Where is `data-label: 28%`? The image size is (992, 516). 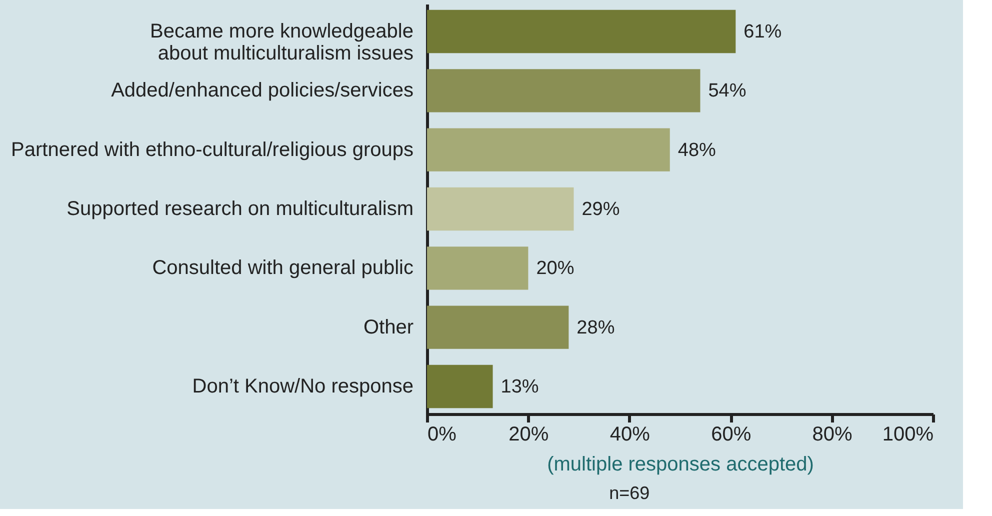
data-label: 28% is located at coordinates (595, 327).